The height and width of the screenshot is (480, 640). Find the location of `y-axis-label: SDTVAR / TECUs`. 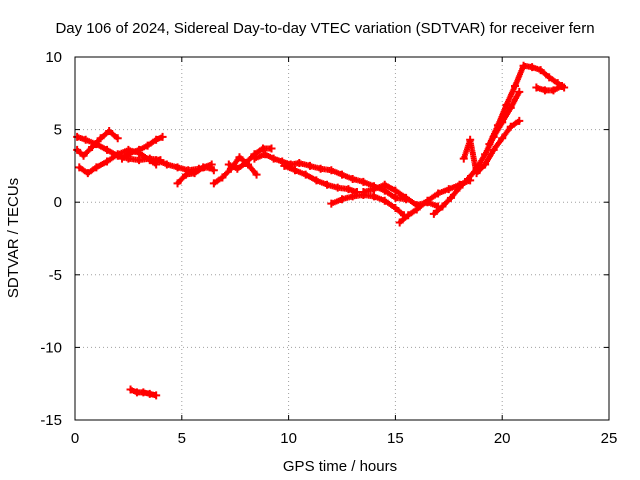

y-axis-label: SDTVAR / TECUs is located at coordinates (13, 238).